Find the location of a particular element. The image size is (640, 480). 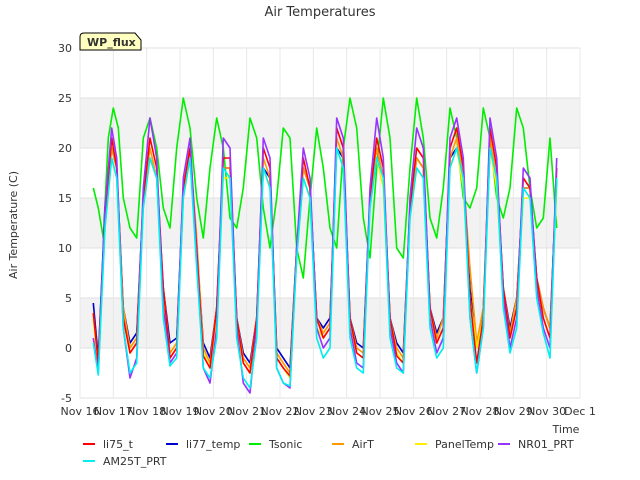

x-tick-label: Nov 19 is located at coordinates (180, 411).